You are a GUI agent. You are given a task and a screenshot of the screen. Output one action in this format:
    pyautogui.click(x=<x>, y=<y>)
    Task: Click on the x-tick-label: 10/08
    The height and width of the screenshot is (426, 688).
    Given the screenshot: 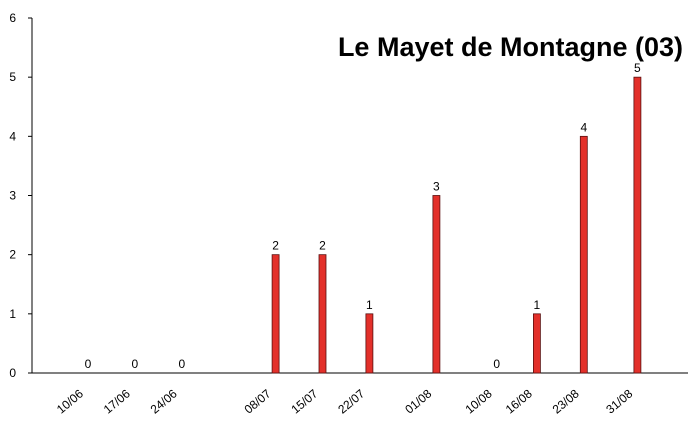 What is the action you would take?
    pyautogui.click(x=479, y=401)
    